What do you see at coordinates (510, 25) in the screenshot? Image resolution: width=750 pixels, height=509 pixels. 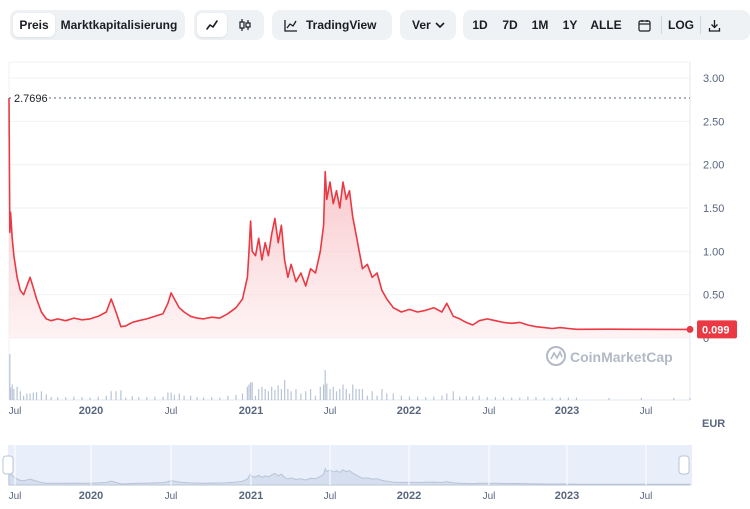 I see `range-7d: 7D` at bounding box center [510, 25].